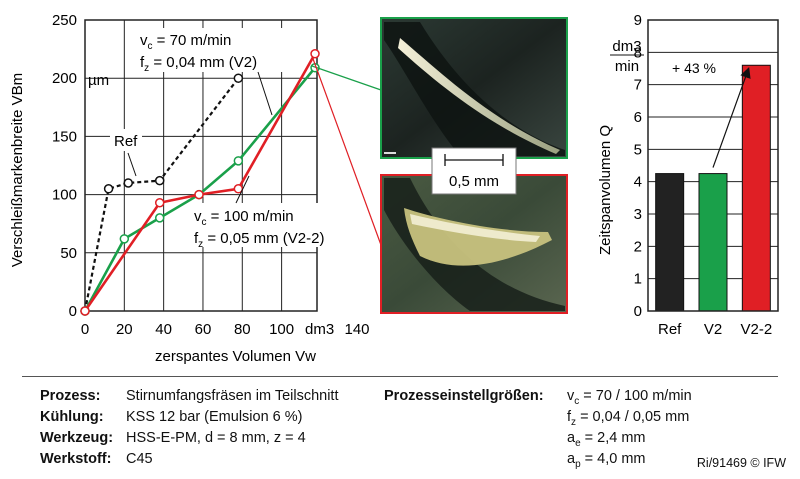 The height and width of the screenshot is (479, 800). What do you see at coordinates (73, 311) in the screenshot?
I see `y-tick-label: 0` at bounding box center [73, 311].